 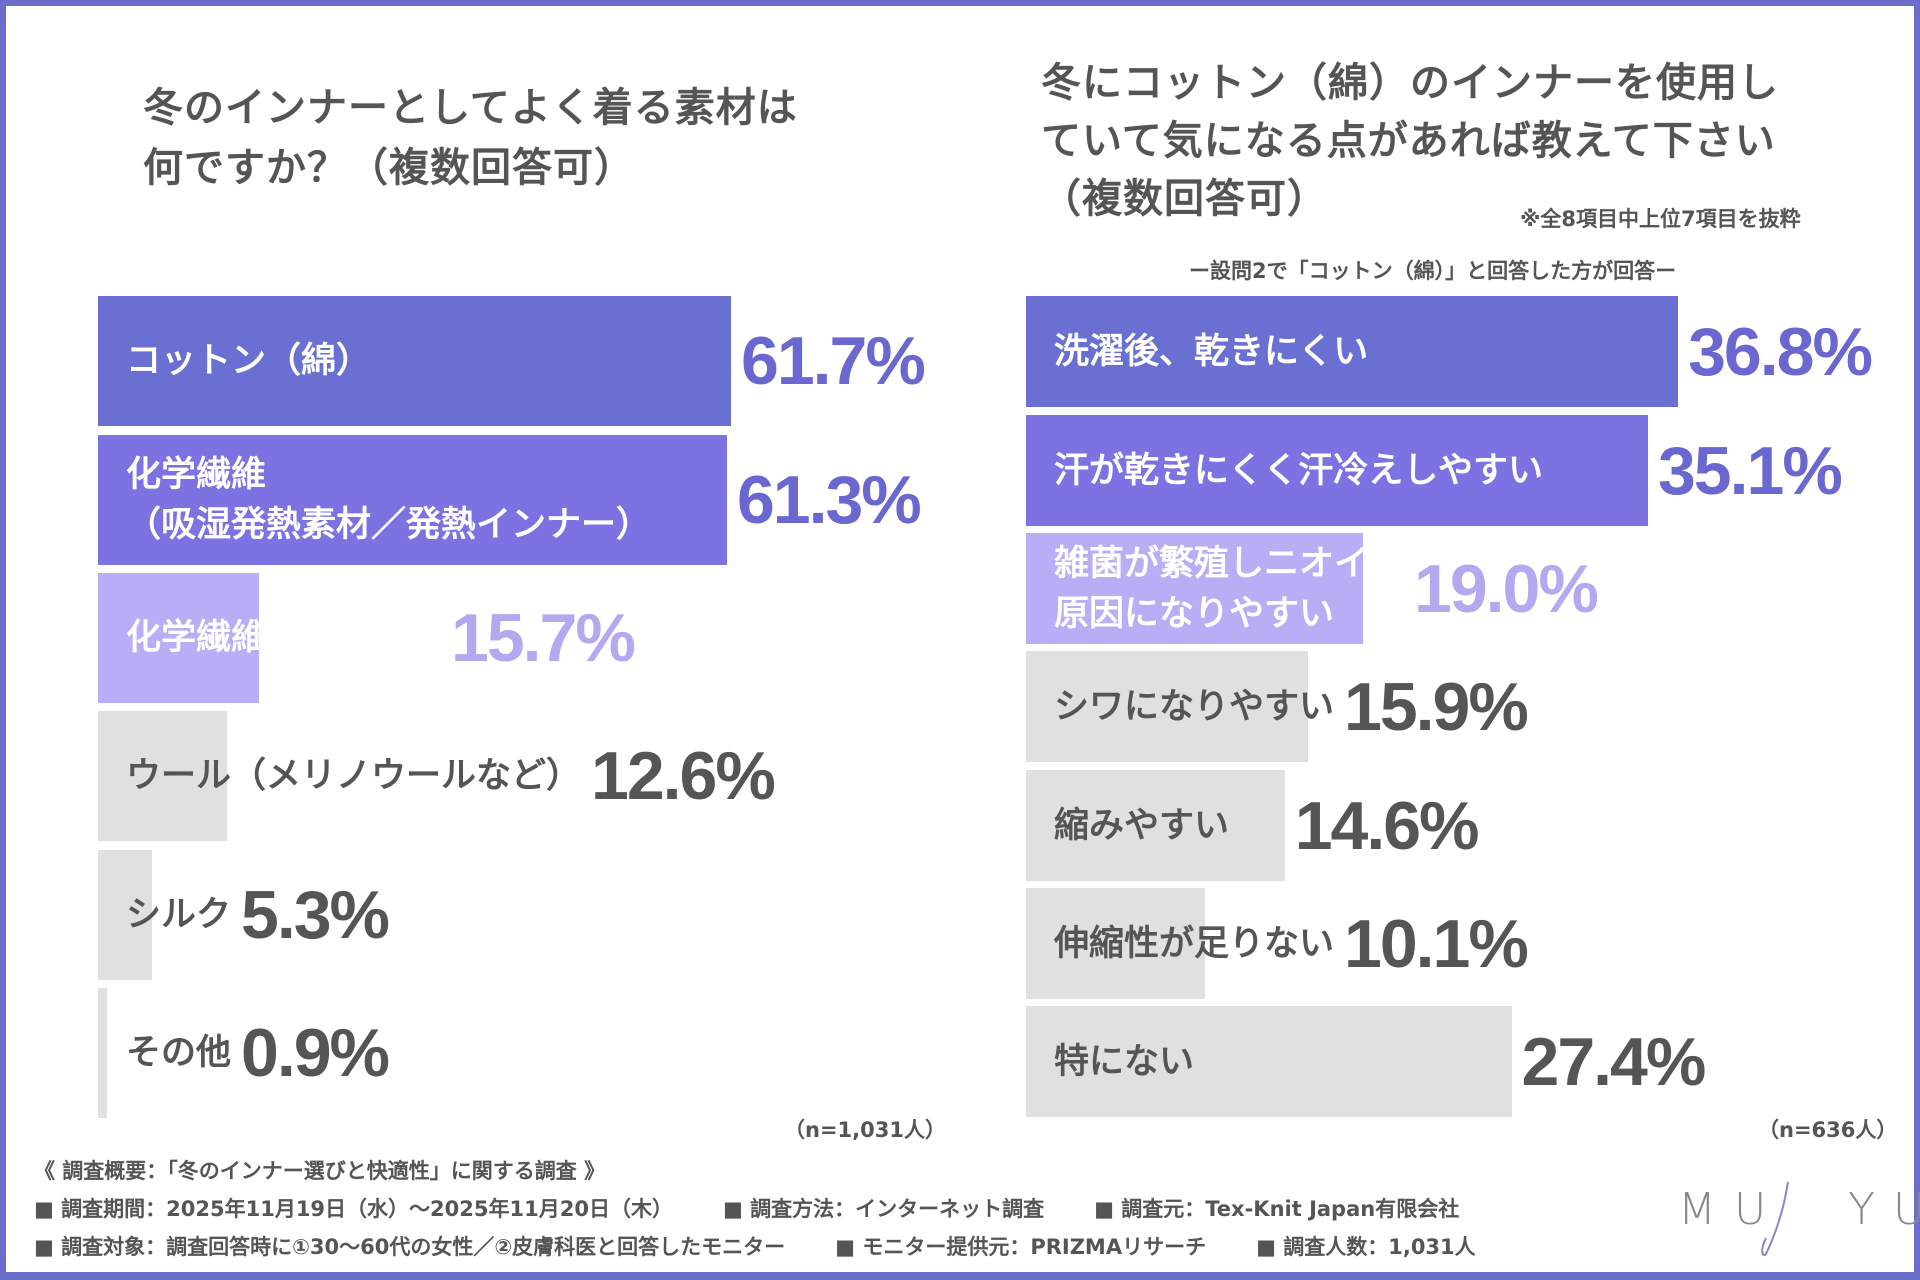 I want to click on category-label: 特にない, so click(x=1124, y=1061).